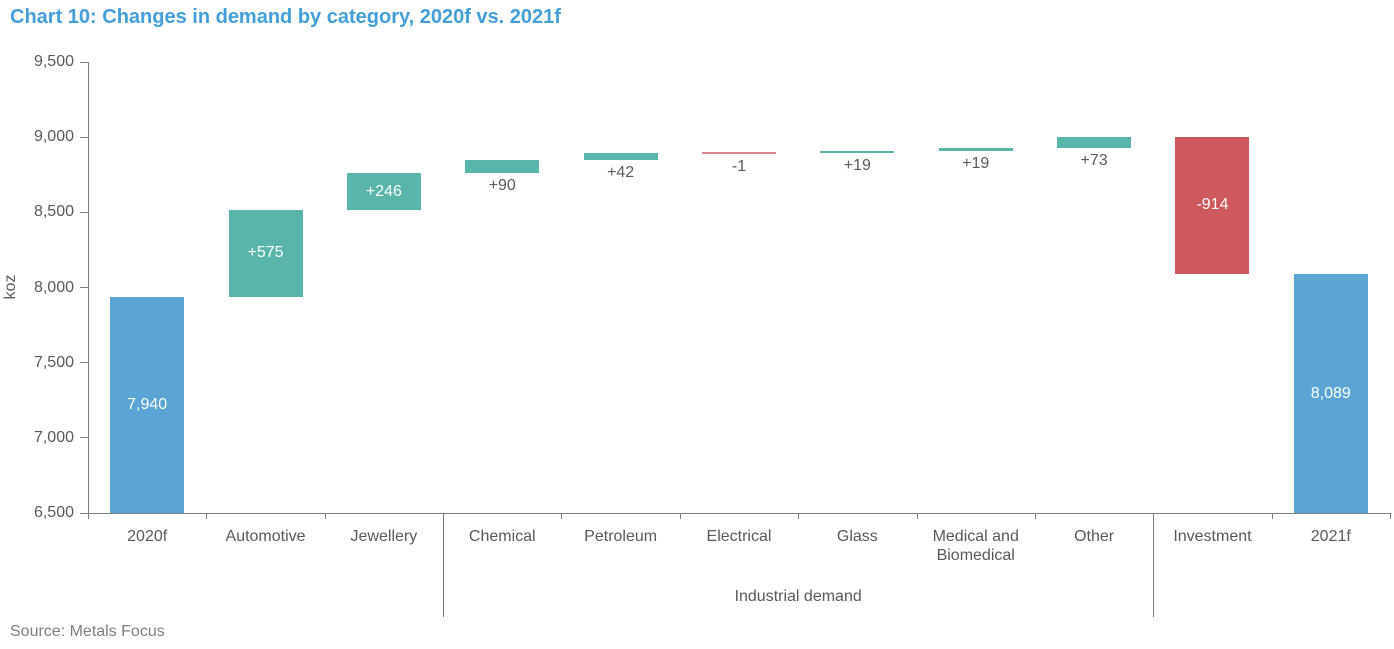 This screenshot has height=649, width=1394. What do you see at coordinates (265, 536) in the screenshot?
I see `x-category-label-automotive: Automotive` at bounding box center [265, 536].